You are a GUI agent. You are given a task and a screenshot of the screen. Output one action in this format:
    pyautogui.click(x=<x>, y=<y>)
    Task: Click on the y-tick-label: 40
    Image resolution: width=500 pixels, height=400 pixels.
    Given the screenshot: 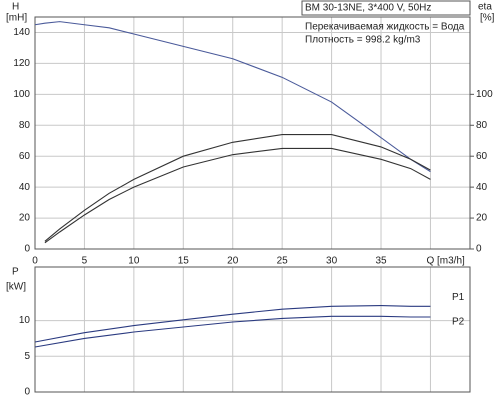 What is the action you would take?
    pyautogui.click(x=25, y=187)
    